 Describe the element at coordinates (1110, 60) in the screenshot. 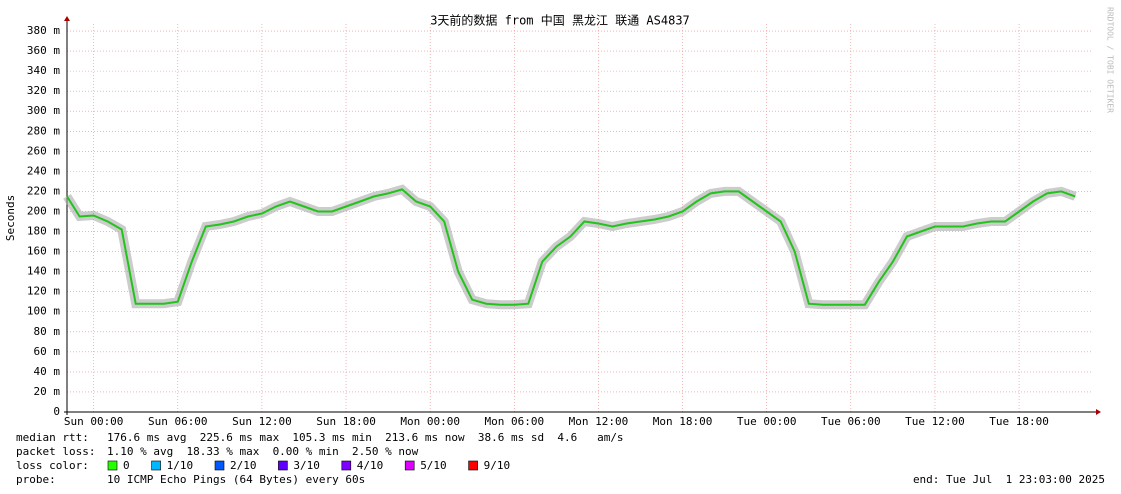

I see `watermark: RRDTOOL / TOBI OETIKER` at that location.